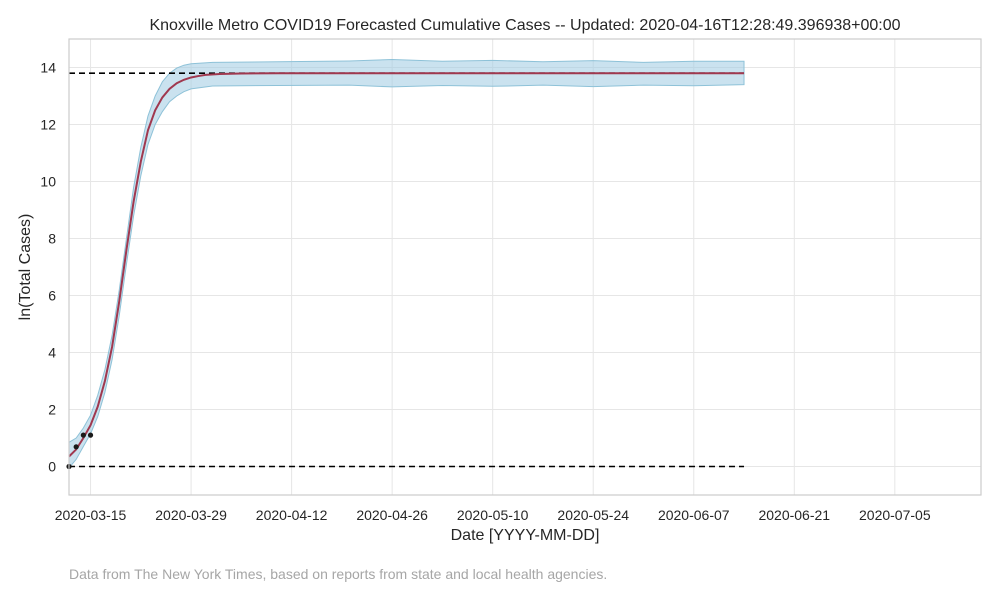 This screenshot has height=600, width=1000. What do you see at coordinates (48, 125) in the screenshot?
I see `y-tick-label: 12` at bounding box center [48, 125].